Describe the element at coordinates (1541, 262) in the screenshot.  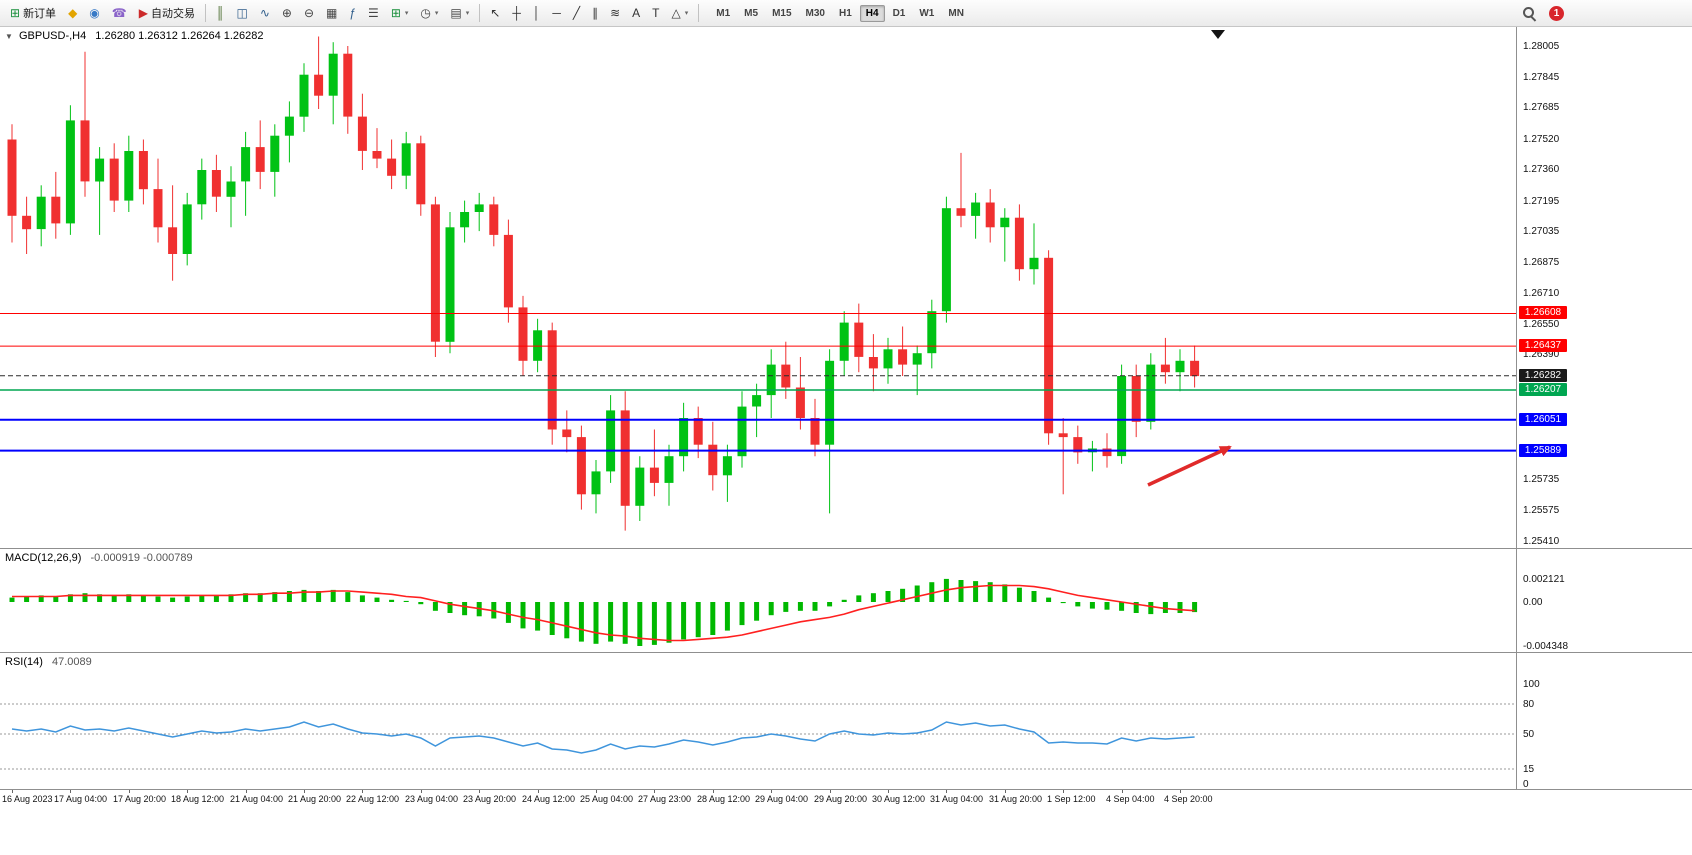
I see `price-tick: 1.26875` at that location.